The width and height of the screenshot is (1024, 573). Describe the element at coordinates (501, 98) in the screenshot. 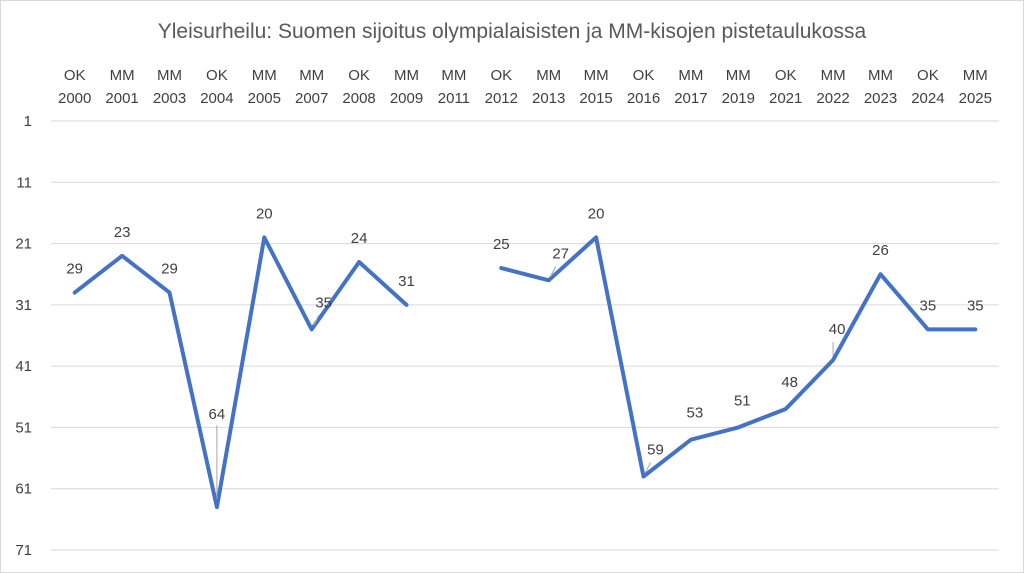

I see `x-category-label-year: 2012` at that location.